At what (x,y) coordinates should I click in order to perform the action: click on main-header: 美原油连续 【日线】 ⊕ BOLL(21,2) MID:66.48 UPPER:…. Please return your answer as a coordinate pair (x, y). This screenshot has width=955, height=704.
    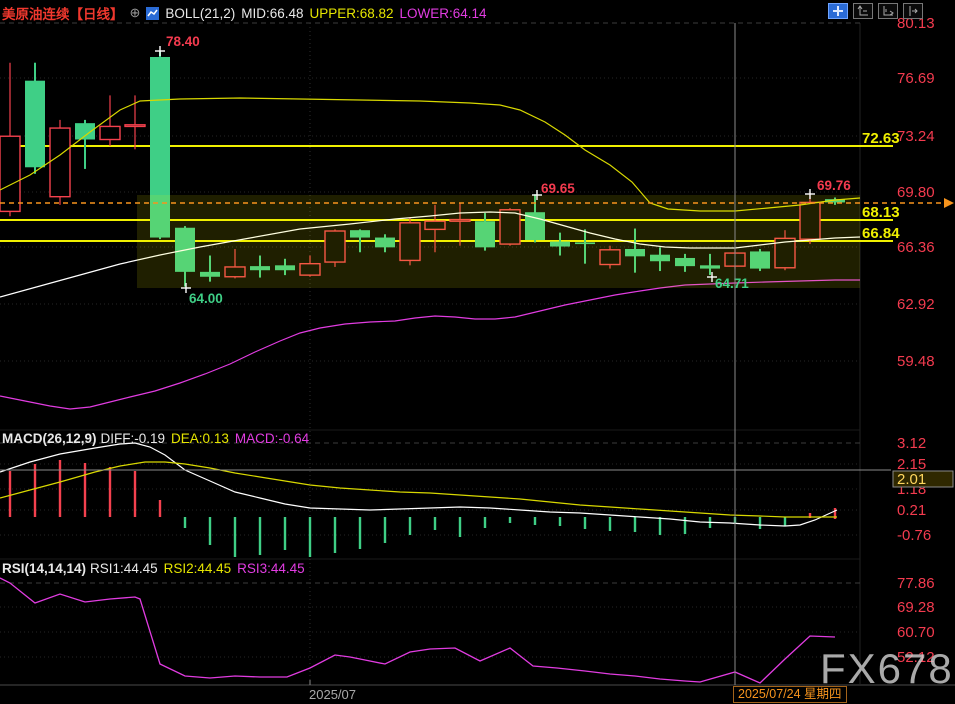
    Looking at the image, I should click on (247, 13).